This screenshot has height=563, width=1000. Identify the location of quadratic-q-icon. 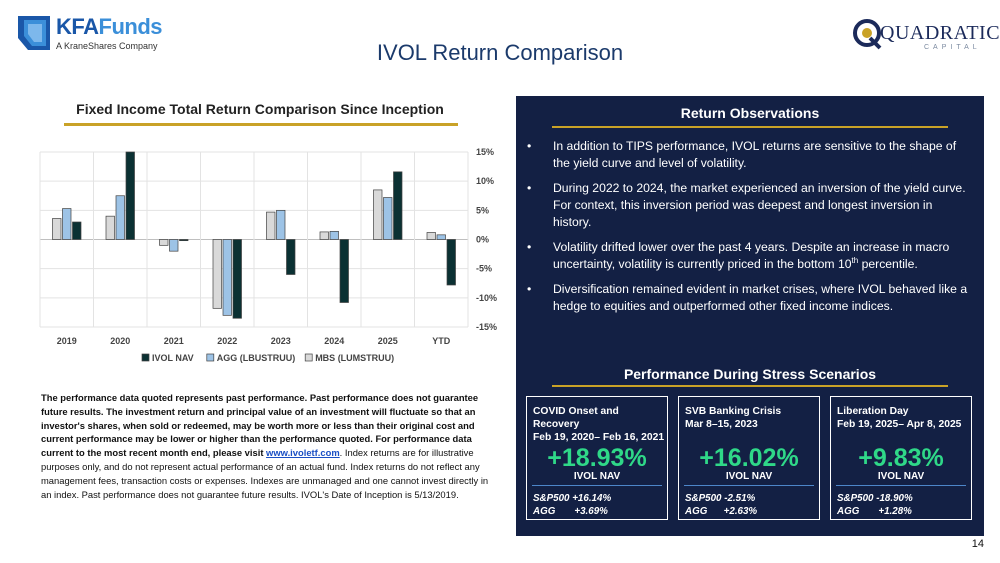
(867, 34).